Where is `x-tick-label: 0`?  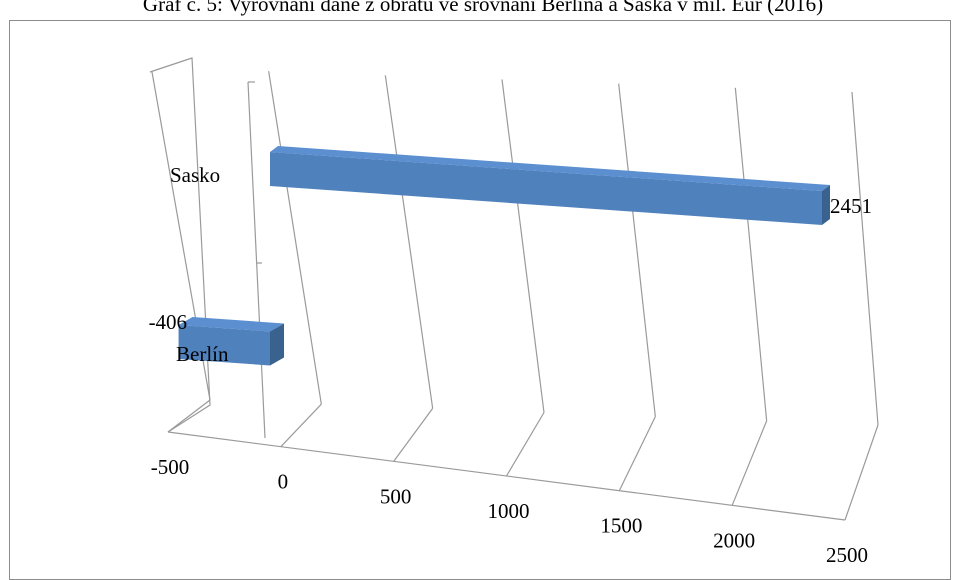
x-tick-label: 0 is located at coordinates (283, 482).